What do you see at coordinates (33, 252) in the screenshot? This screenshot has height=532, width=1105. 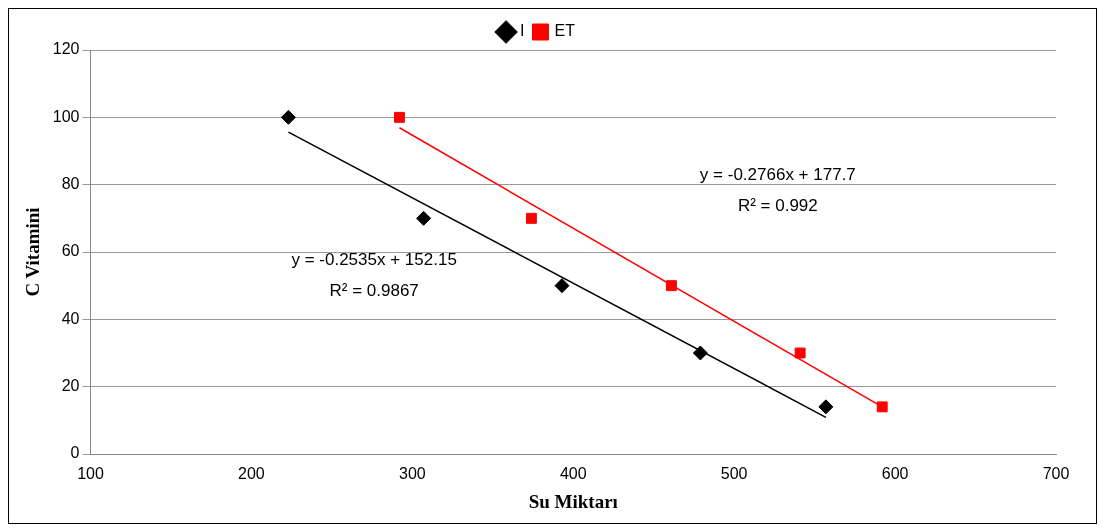 I see `y-axis-title: C Vitamini` at bounding box center [33, 252].